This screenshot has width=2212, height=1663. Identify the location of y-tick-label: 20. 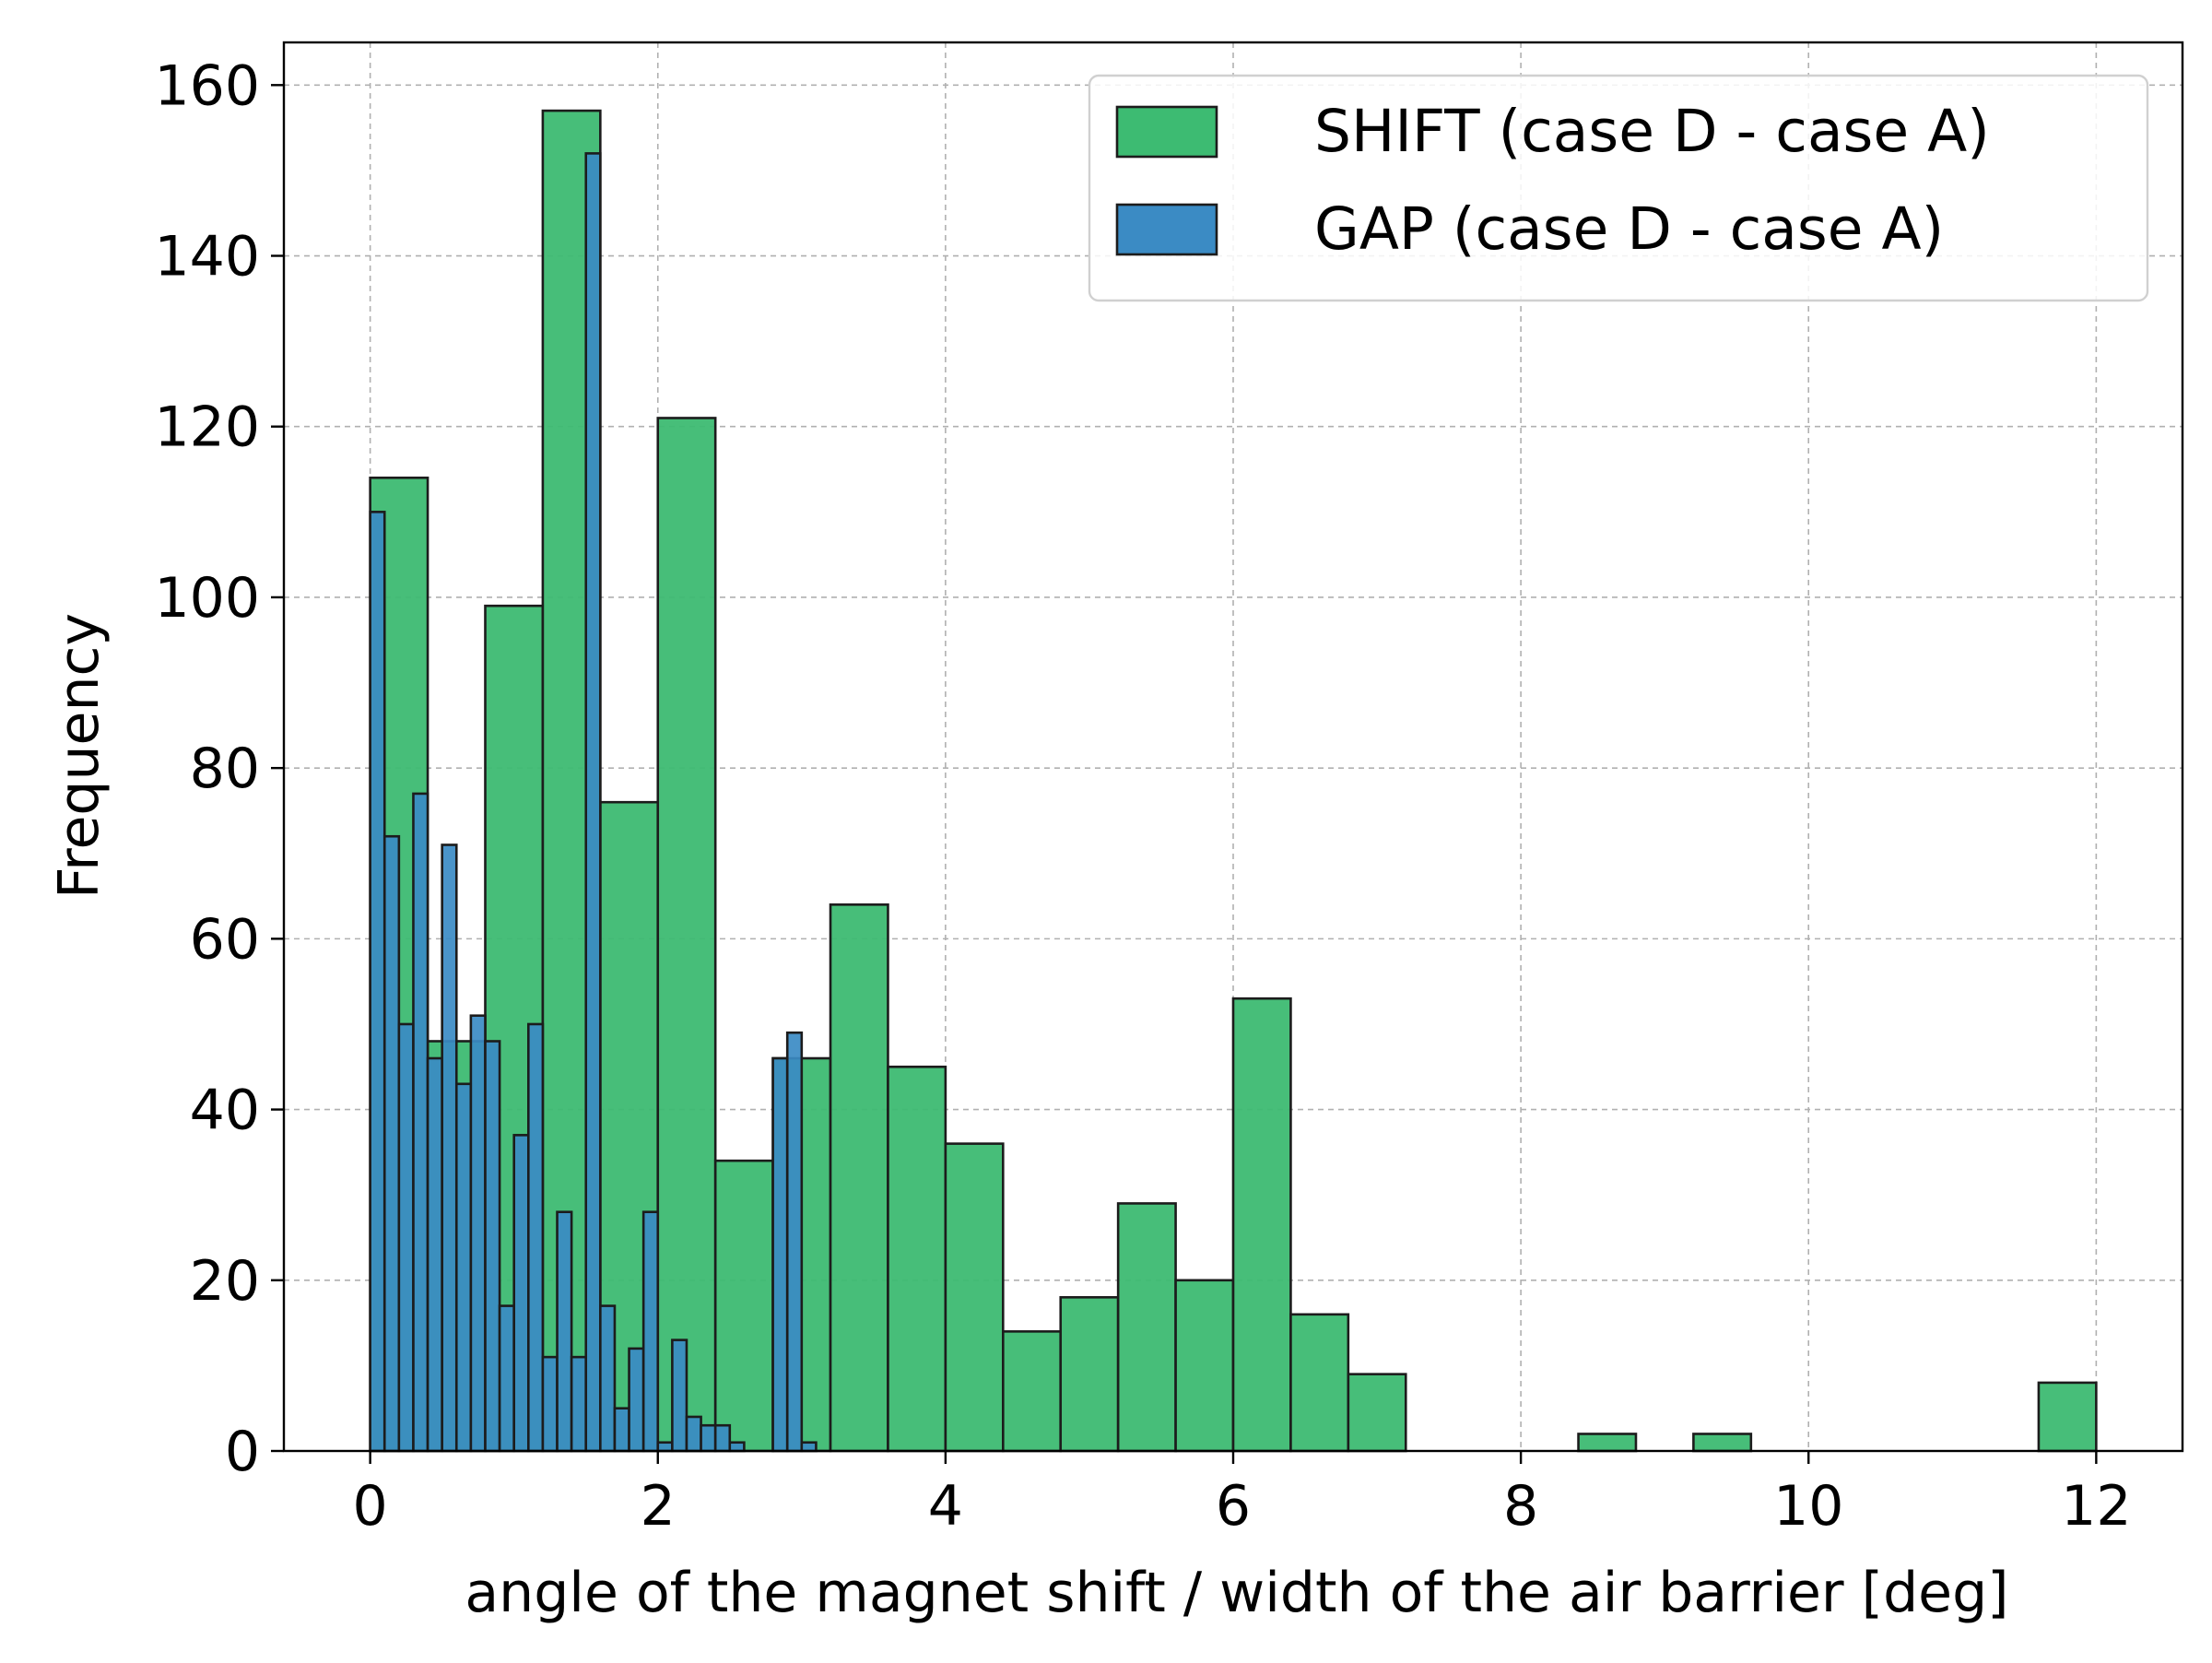
(225, 1281).